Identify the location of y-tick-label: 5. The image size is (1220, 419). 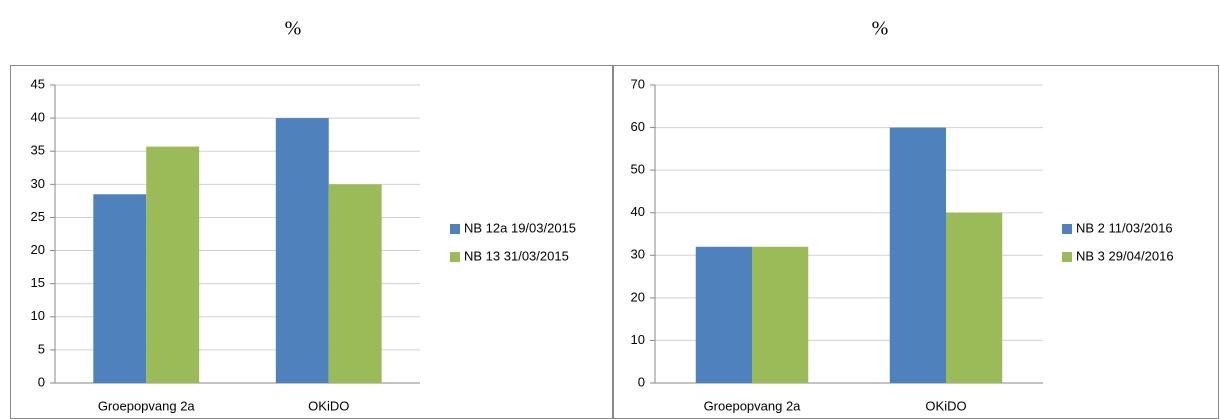
(41, 348).